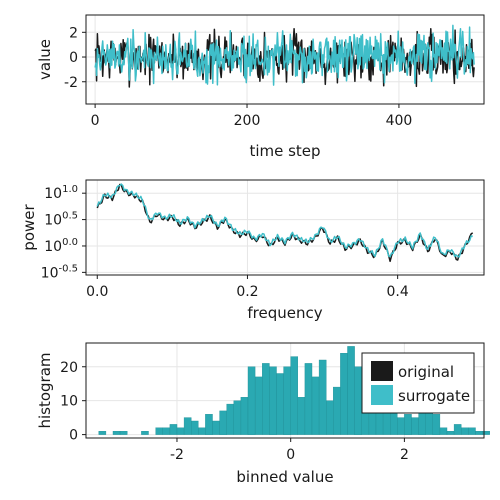 This screenshot has width=500, height=500. What do you see at coordinates (45, 390) in the screenshot?
I see `histogram-y-label: histogram` at bounding box center [45, 390].